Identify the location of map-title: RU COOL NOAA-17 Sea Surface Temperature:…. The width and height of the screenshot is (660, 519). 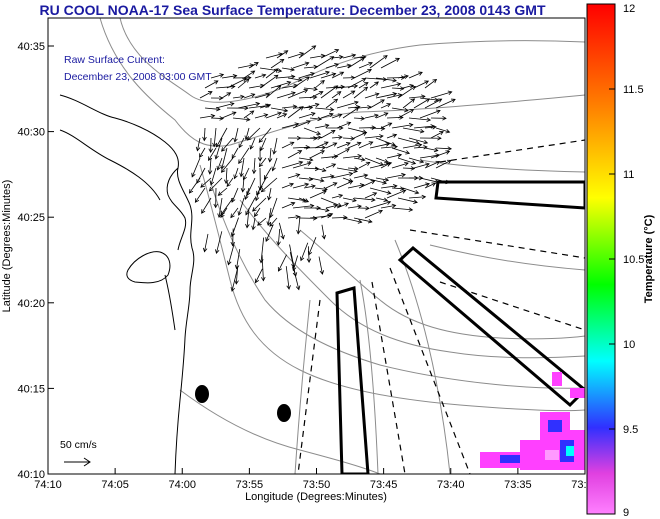
(292, 10).